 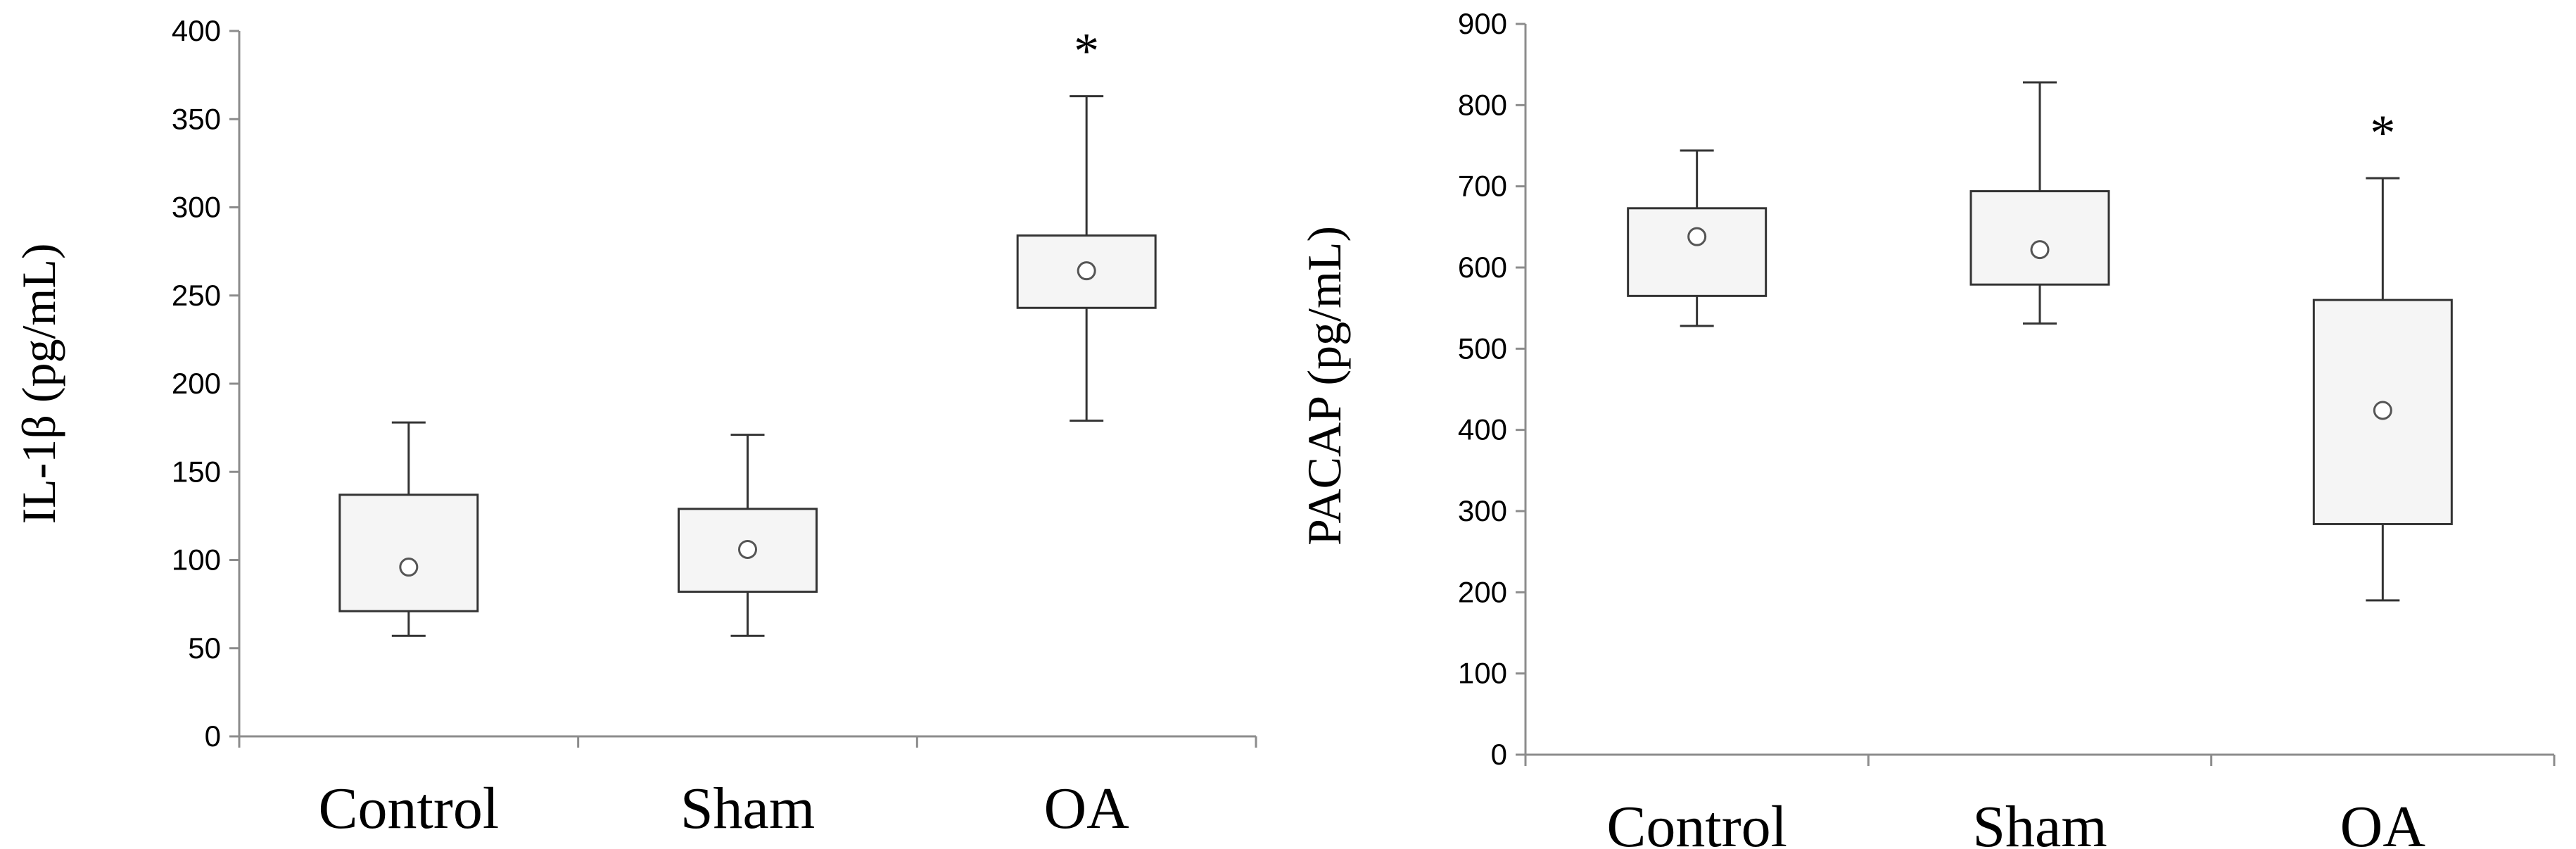 What do you see at coordinates (196, 471) in the screenshot?
I see `y-tick-label: 150` at bounding box center [196, 471].